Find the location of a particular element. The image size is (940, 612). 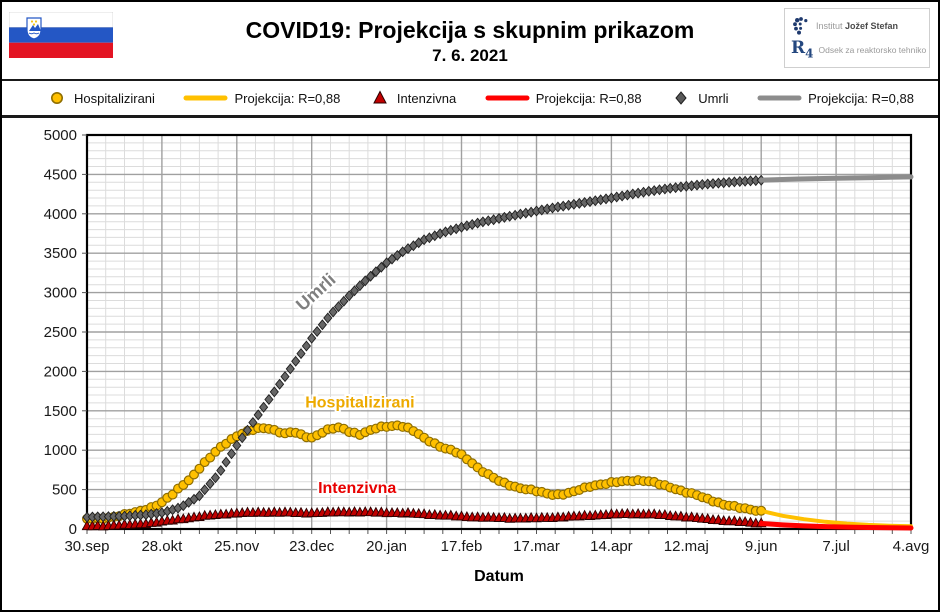

ijs-dots-logo-icon is located at coordinates (800, 26).